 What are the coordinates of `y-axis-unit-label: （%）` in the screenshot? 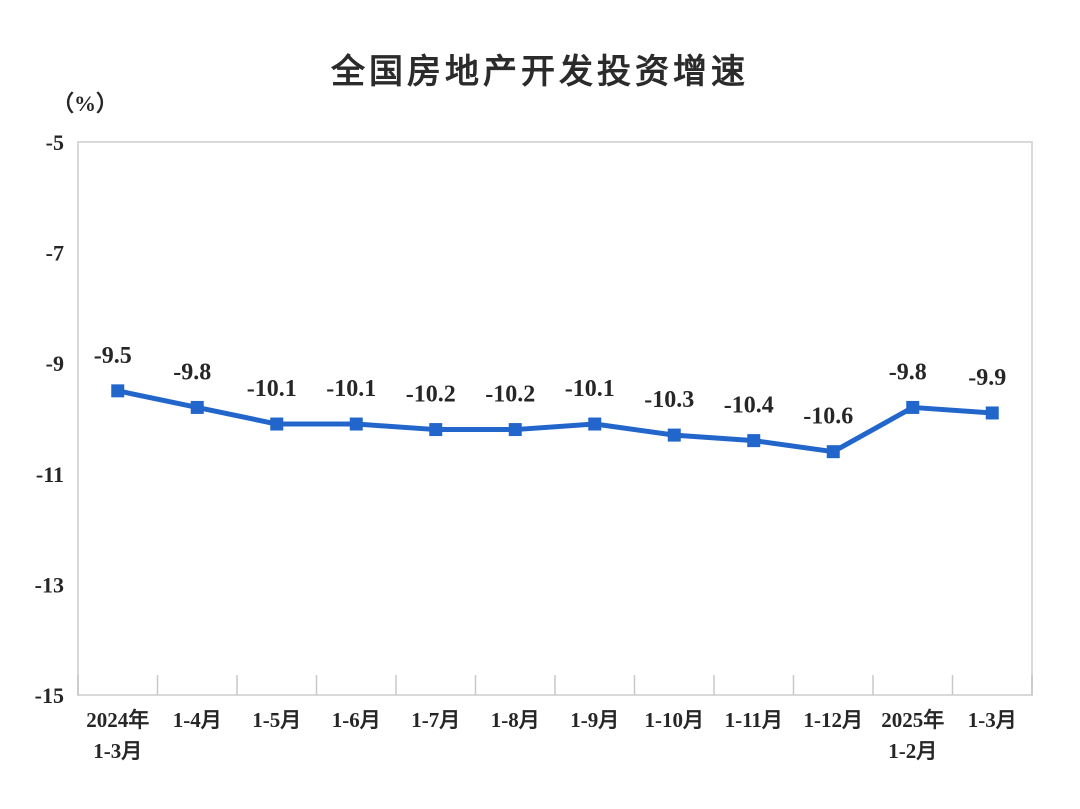 It's located at (85, 103).